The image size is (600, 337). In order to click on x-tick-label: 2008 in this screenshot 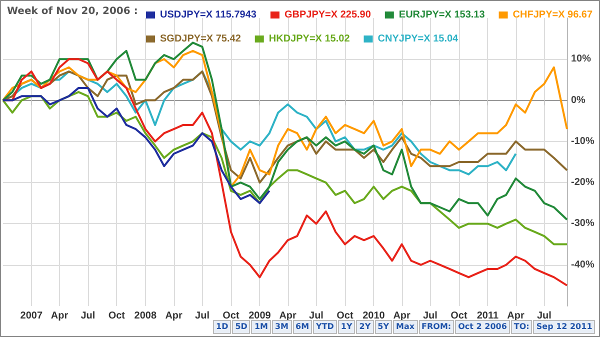, I will do `click(145, 316)`.